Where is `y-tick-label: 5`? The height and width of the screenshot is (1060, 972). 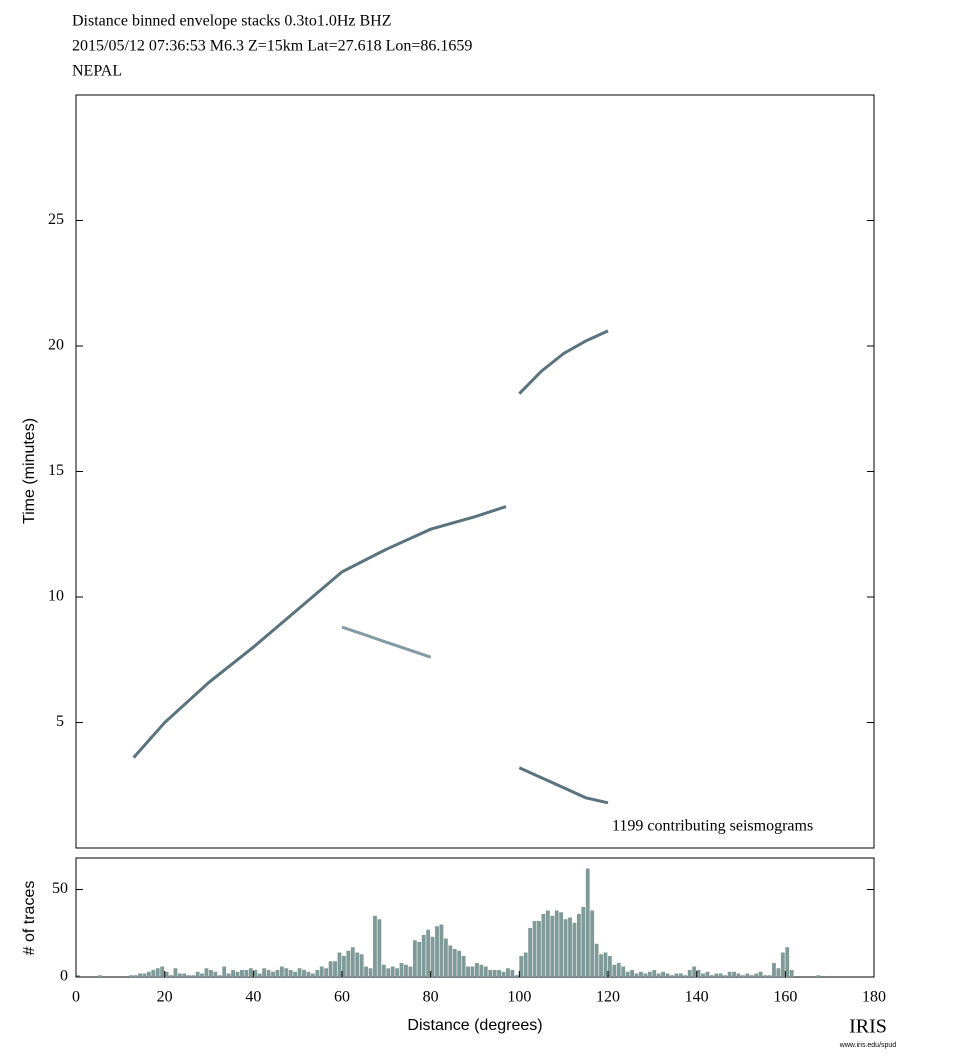
y-tick-label: 5 is located at coordinates (60, 721).